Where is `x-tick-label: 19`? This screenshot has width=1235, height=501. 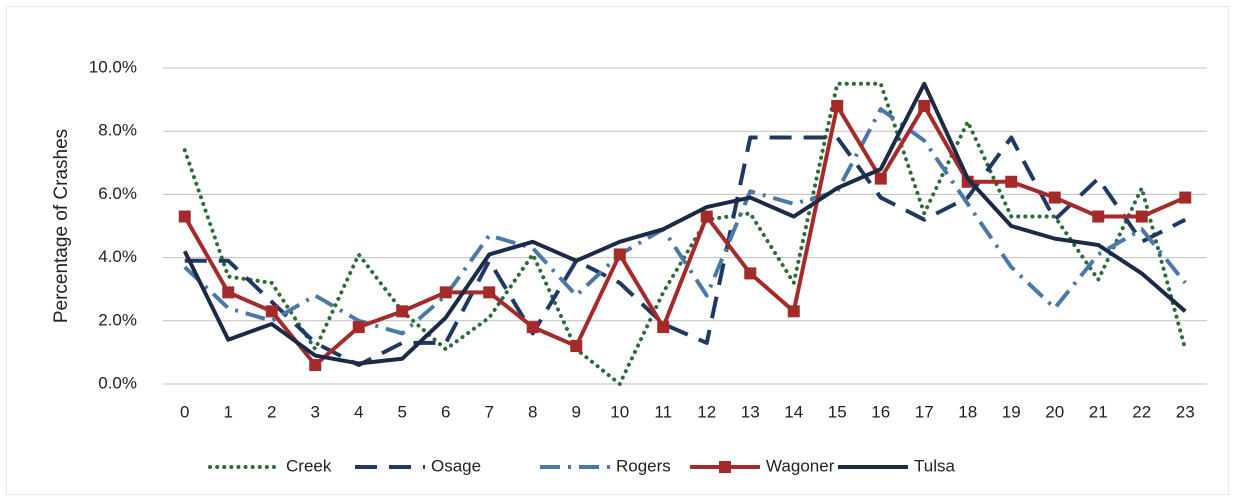 x-tick-label: 19 is located at coordinates (1011, 411).